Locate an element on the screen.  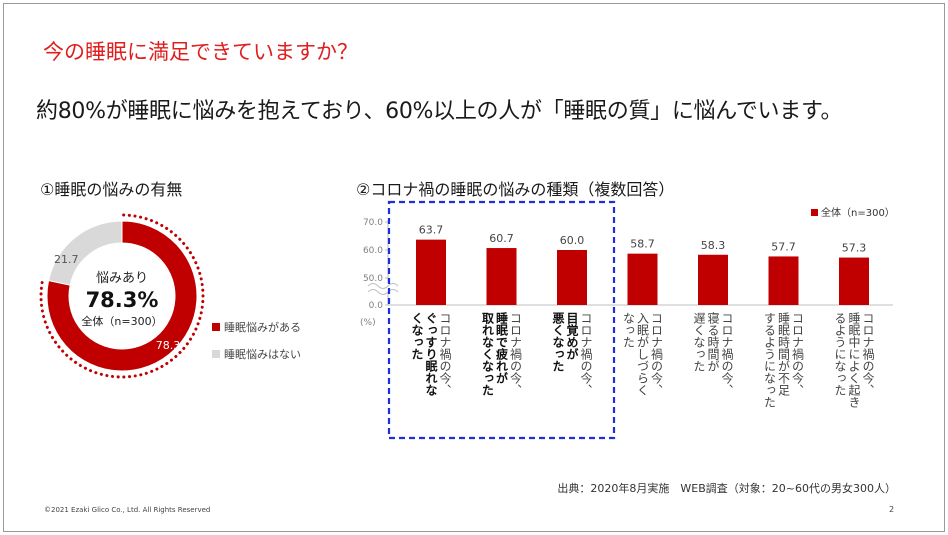
category-label-line: くなった is located at coordinates (417, 336).